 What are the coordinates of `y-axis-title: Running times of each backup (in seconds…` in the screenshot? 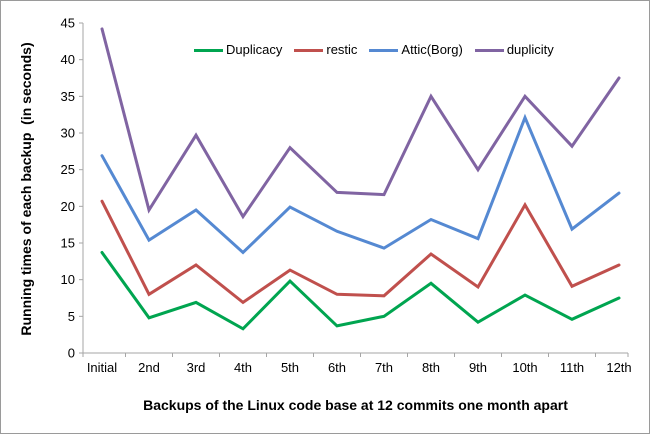 It's located at (26, 189).